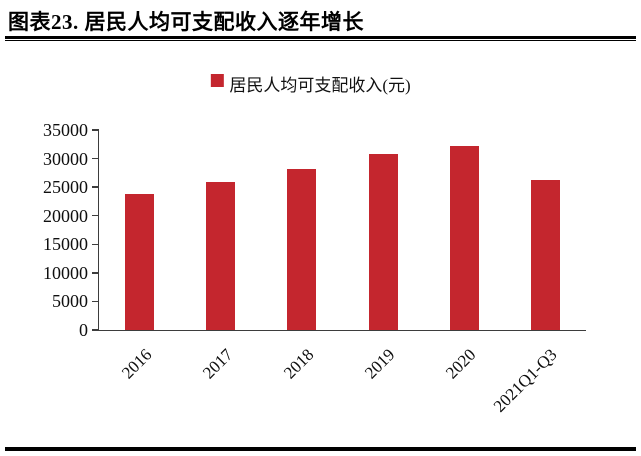 The height and width of the screenshot is (456, 641). Describe the element at coordinates (83, 330) in the screenshot. I see `y-axis-label: 0` at that location.